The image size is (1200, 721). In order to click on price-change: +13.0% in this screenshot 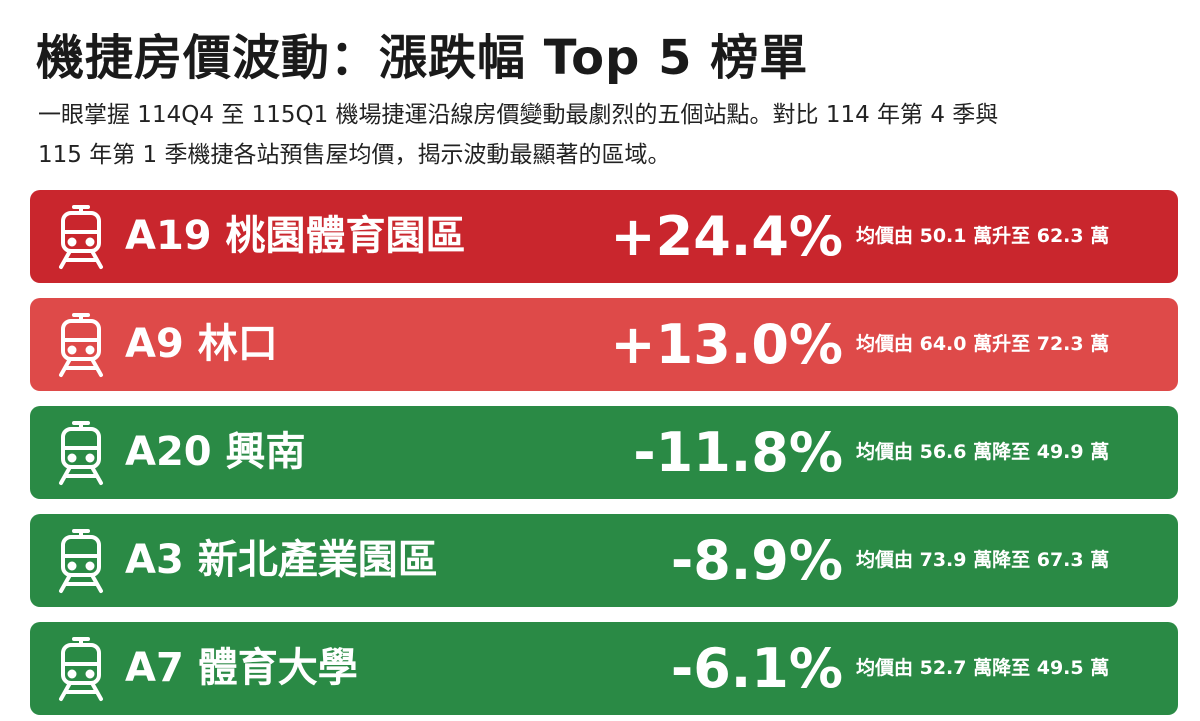, I will do `click(726, 344)`.